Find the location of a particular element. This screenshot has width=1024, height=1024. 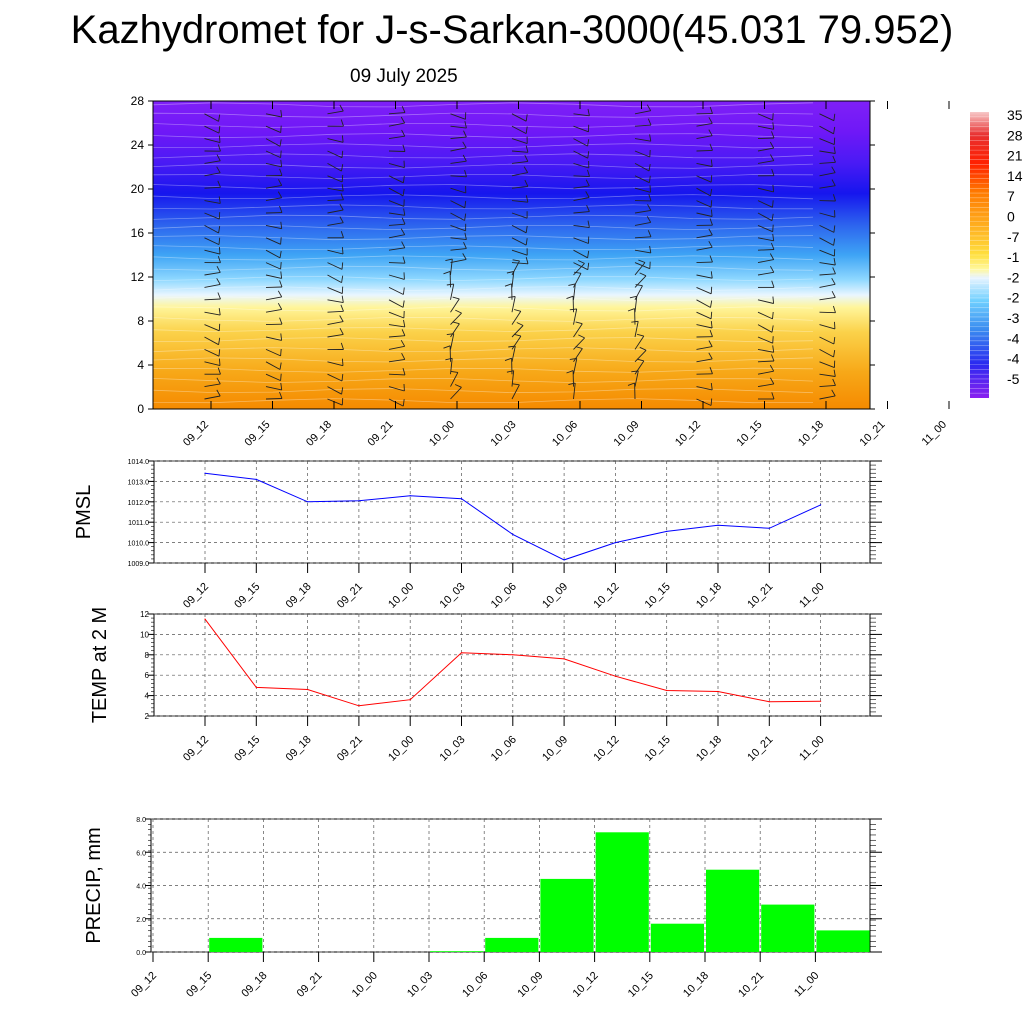

y-tick-label: 1010.0 is located at coordinates (139, 544).